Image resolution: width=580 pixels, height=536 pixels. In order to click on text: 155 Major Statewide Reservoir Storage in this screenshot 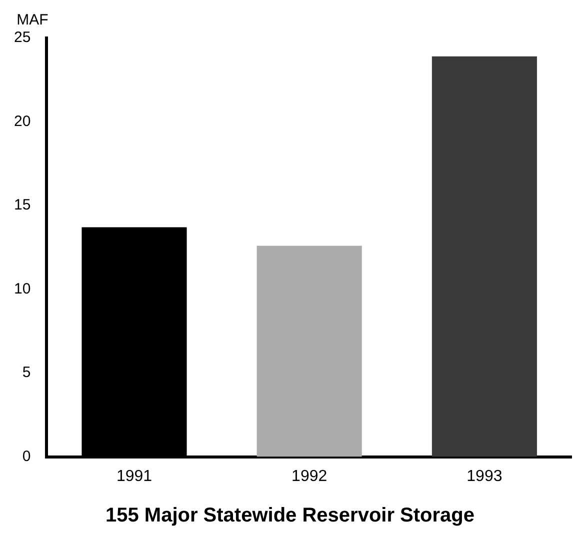, I will do `click(290, 515)`.